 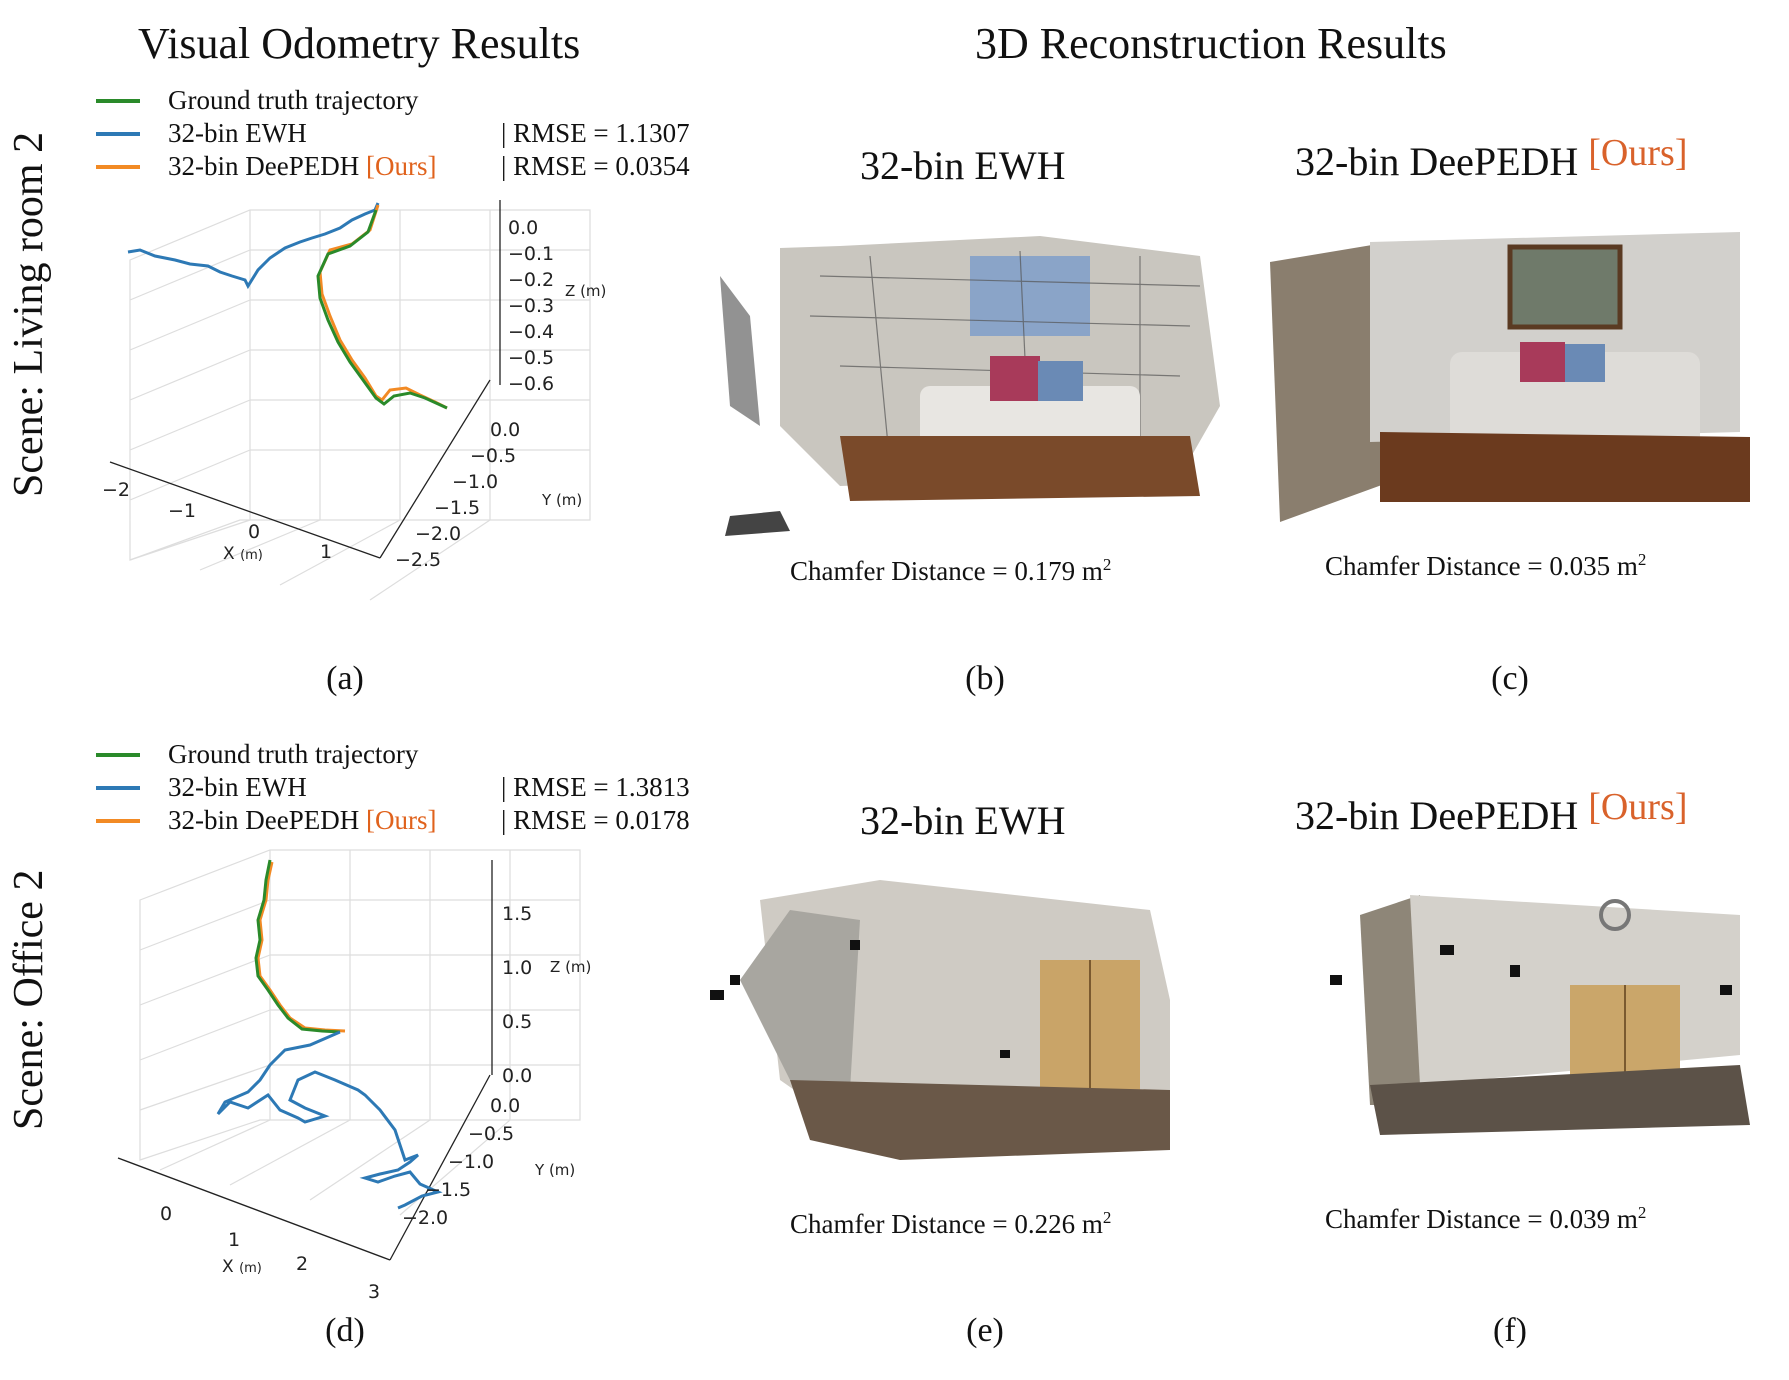 I want to click on x-tick: −1, so click(x=182, y=511).